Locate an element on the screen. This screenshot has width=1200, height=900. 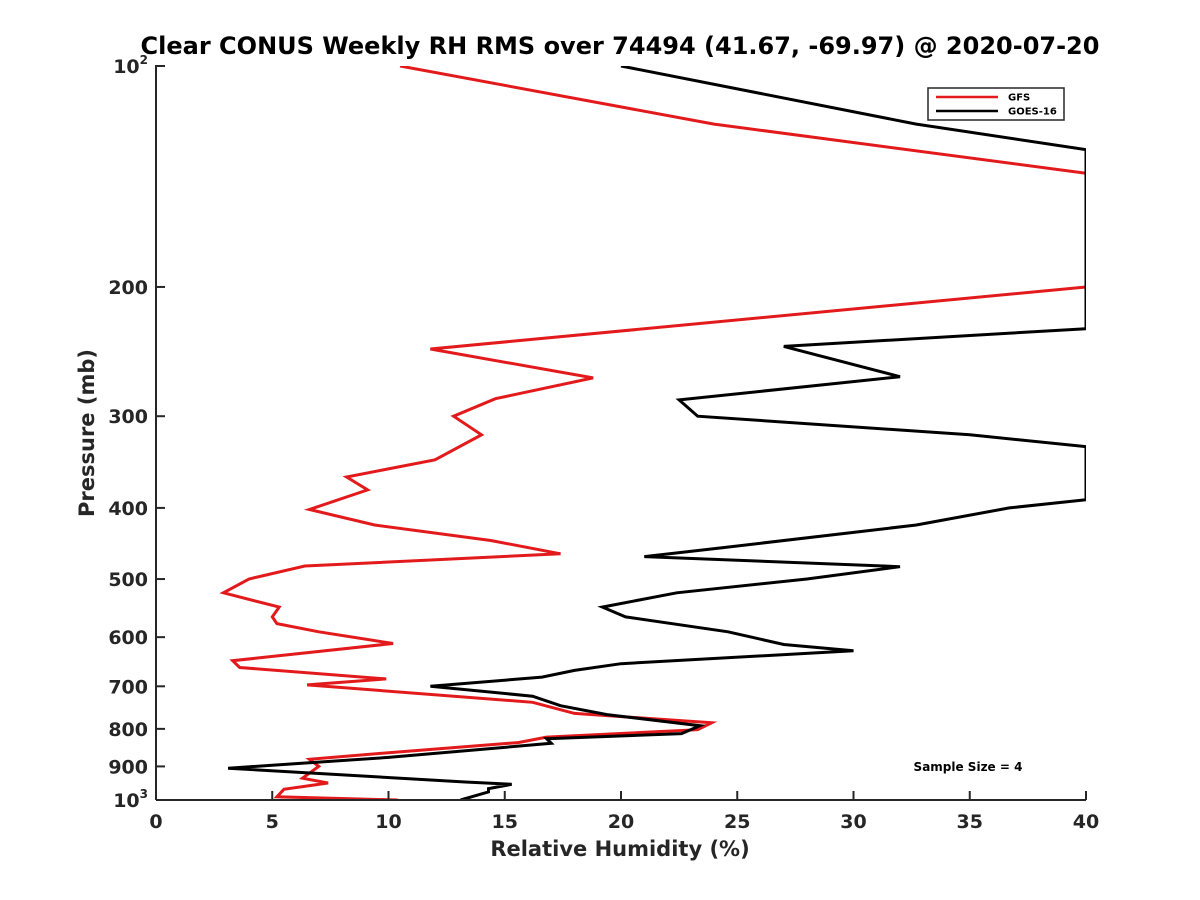
x-tick-label: 35 is located at coordinates (970, 822).